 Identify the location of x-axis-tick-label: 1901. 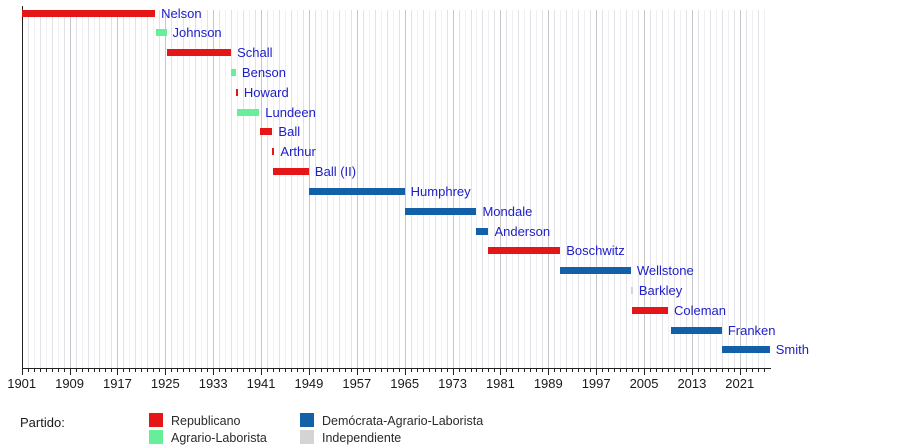
(22, 383).